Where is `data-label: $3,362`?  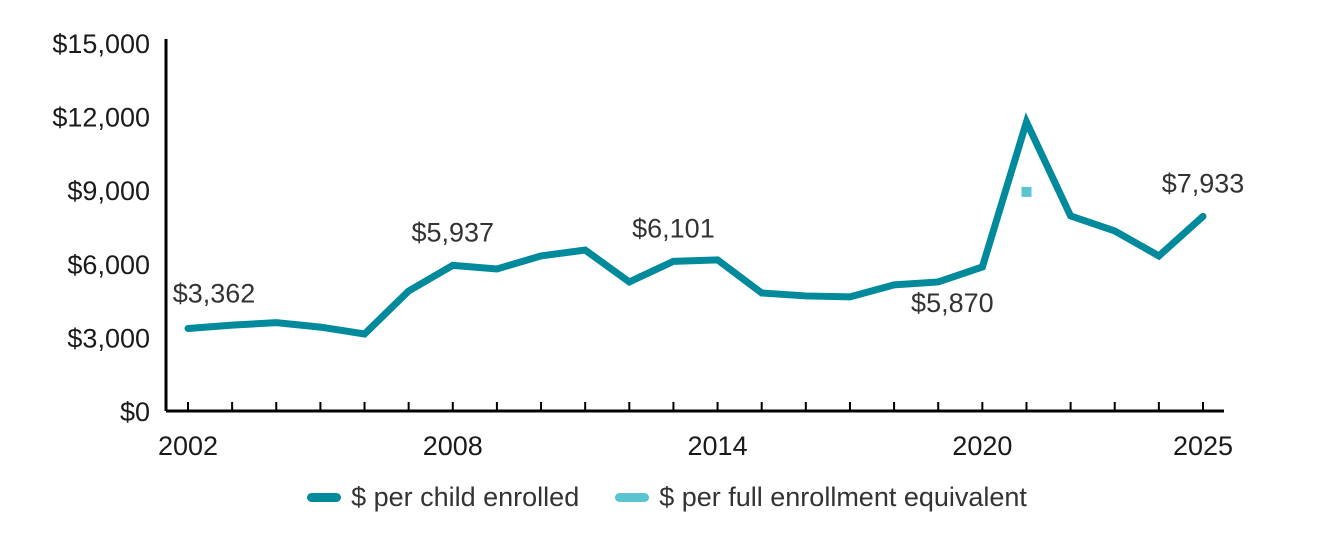 data-label: $3,362 is located at coordinates (214, 294).